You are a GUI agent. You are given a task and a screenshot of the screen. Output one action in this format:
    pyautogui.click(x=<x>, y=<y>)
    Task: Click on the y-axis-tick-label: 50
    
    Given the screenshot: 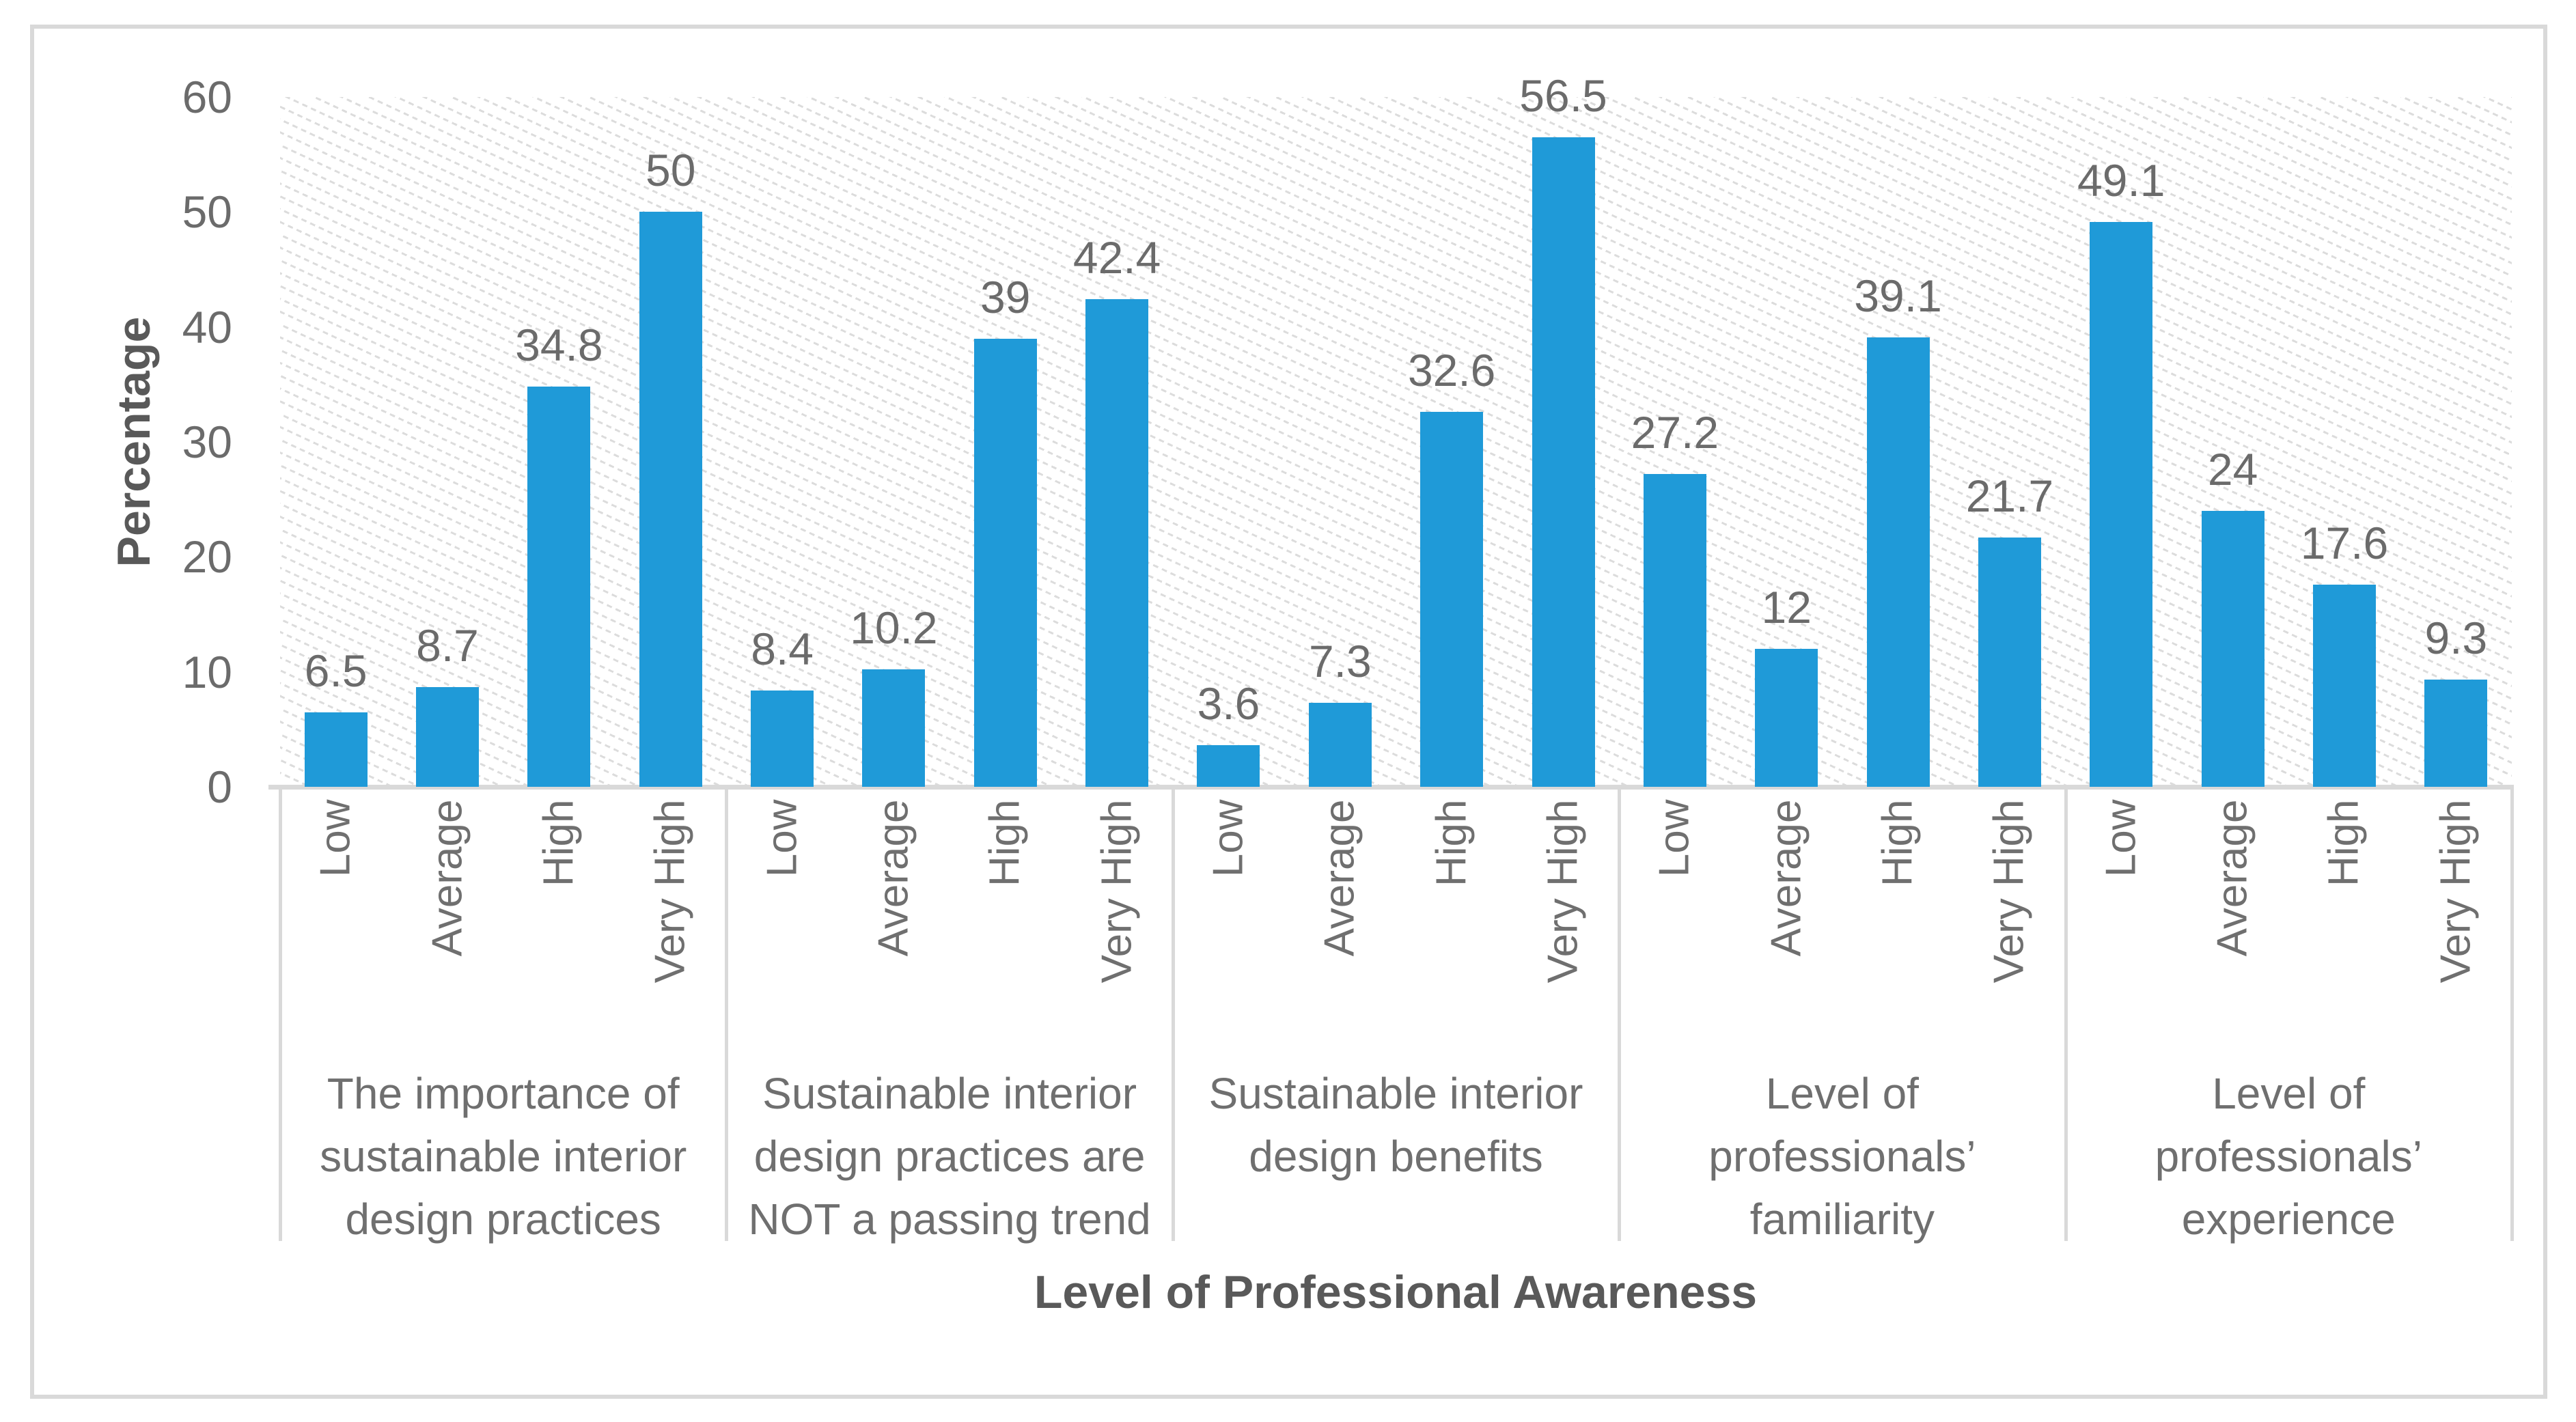 What is the action you would take?
    pyautogui.click(x=207, y=212)
    